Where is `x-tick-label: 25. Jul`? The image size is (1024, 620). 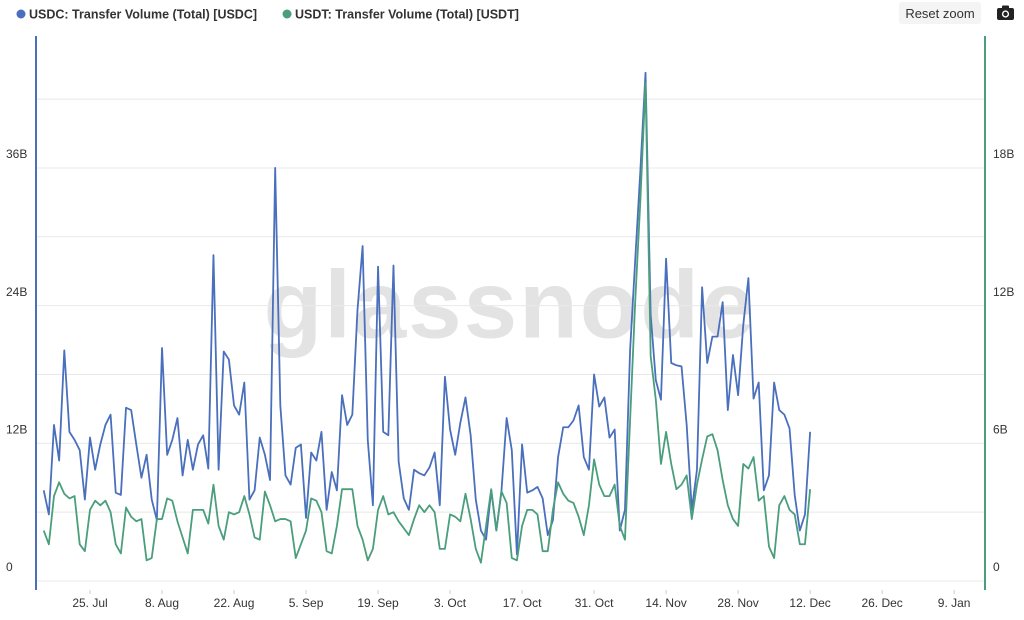 x-tick-label: 25. Jul is located at coordinates (89, 603).